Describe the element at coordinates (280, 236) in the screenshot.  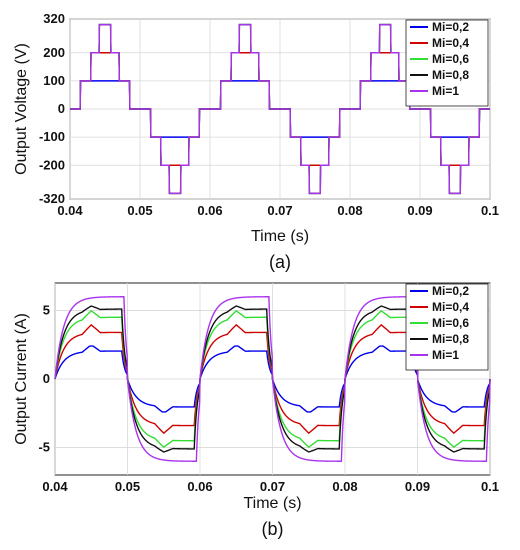
I see `voltage-x-axis-label: Time (s)` at that location.